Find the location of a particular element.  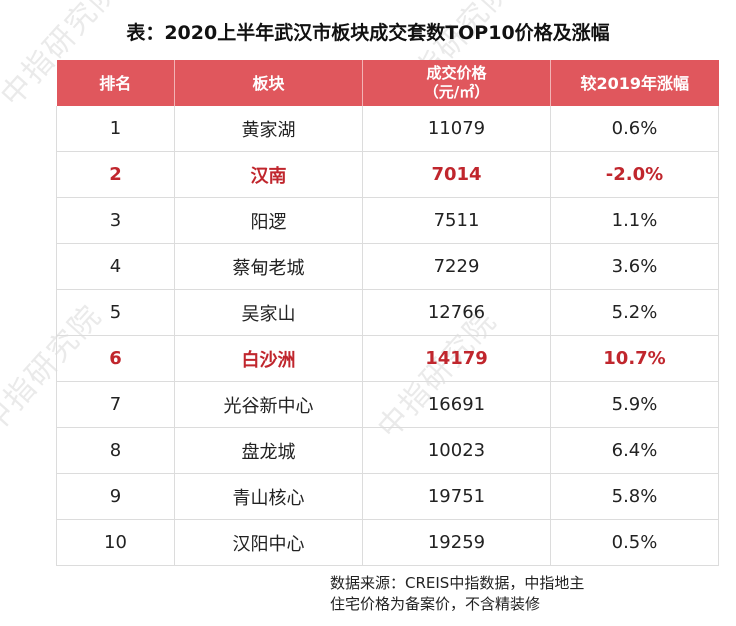

source-note-line: 数据来源：CREIS中指数据，中指地主 is located at coordinates (457, 583).